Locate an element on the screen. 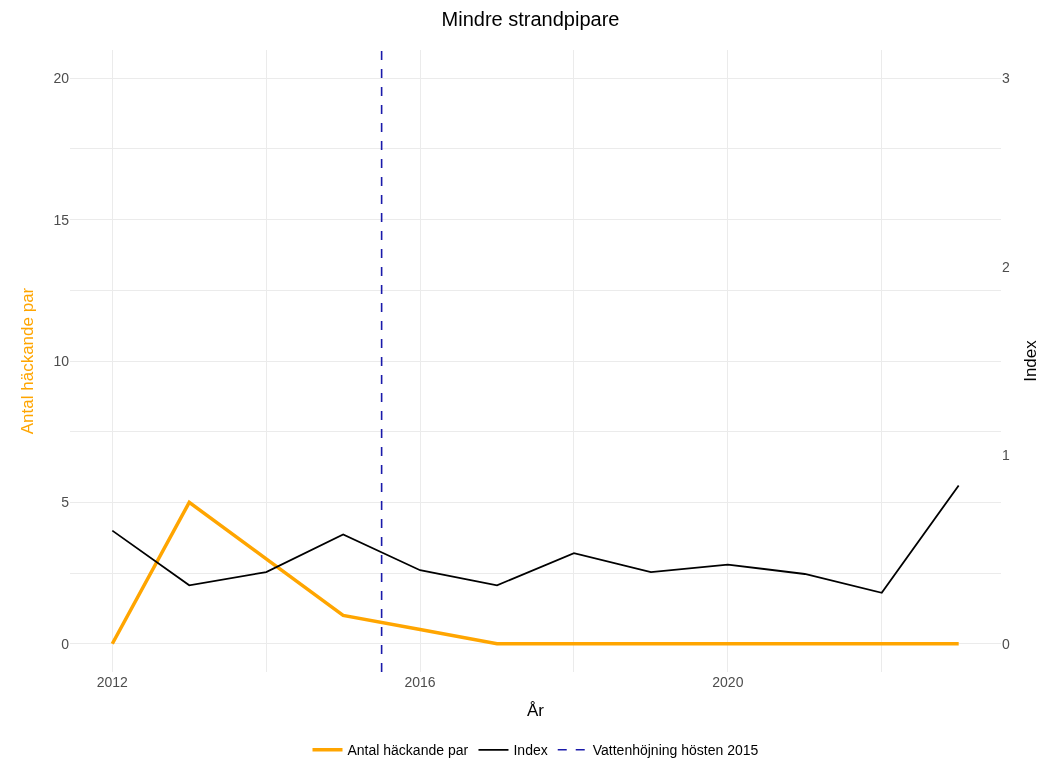 The height and width of the screenshot is (778, 1061). legend-label: Antal häckande par is located at coordinates (408, 750).